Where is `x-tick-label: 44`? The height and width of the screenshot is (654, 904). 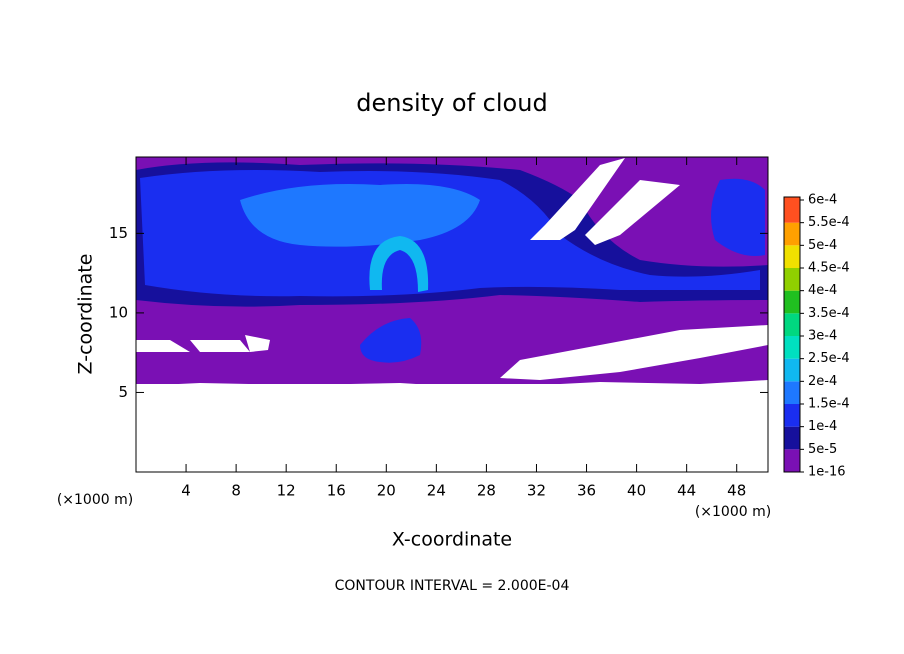 x-tick-label: 44 is located at coordinates (686, 491).